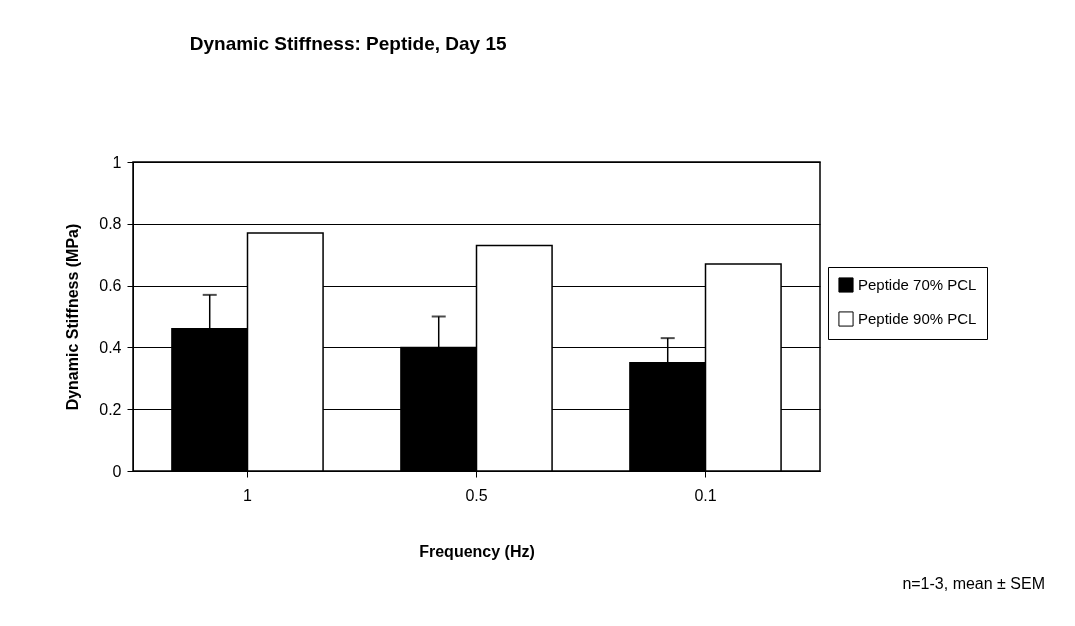 The height and width of the screenshot is (626, 1075). Describe the element at coordinates (917, 318) in the screenshot. I see `legend-label: Peptide 90% PCL` at that location.